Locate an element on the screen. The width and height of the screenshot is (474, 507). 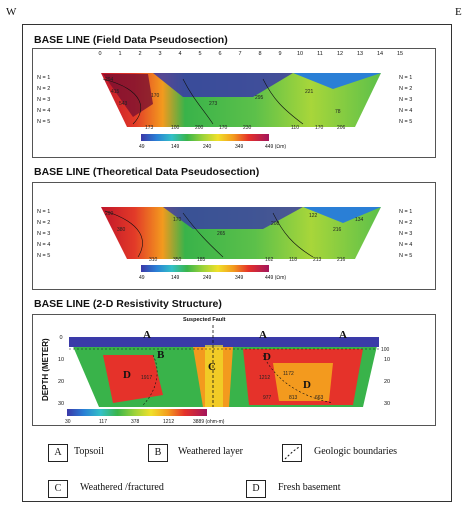
value-label: 294 is located at coordinates (109, 80).